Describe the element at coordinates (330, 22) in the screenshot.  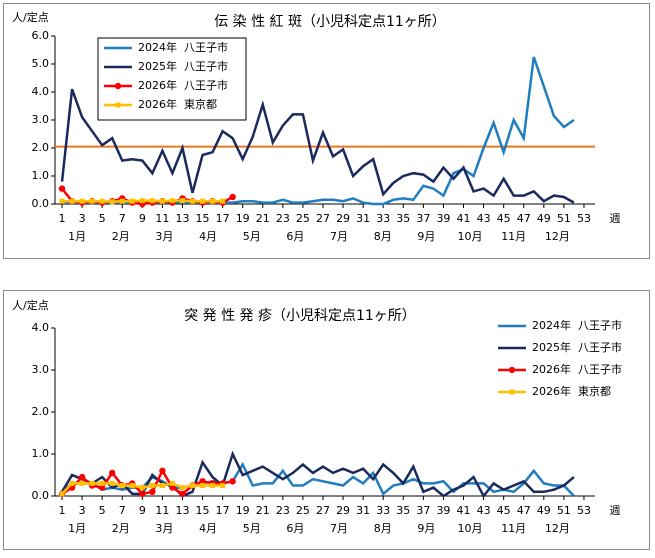
I see `chart-title: 伝 染 性 紅 斑（小児科定点11ヶ所）` at that location.